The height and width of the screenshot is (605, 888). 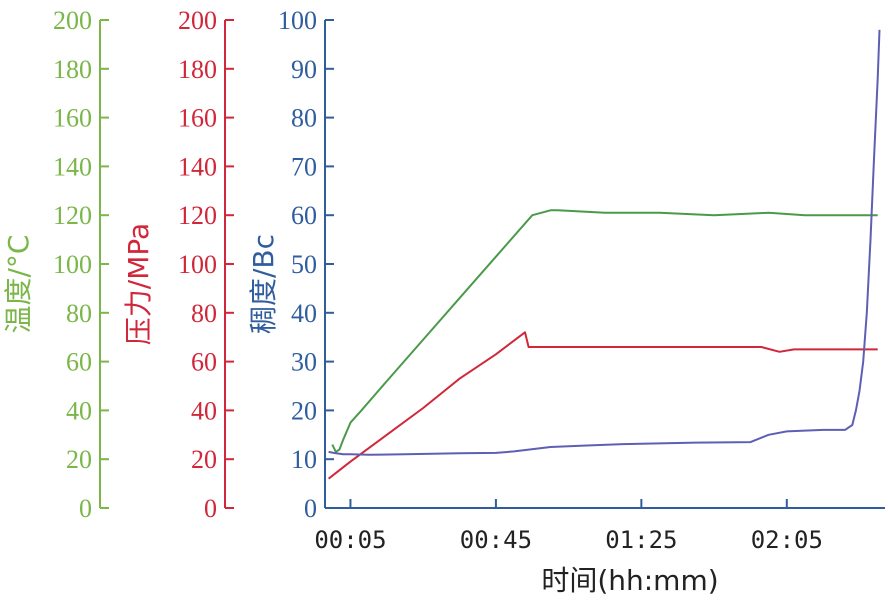 I want to click on y-tick-label: 70, so click(x=304, y=166).